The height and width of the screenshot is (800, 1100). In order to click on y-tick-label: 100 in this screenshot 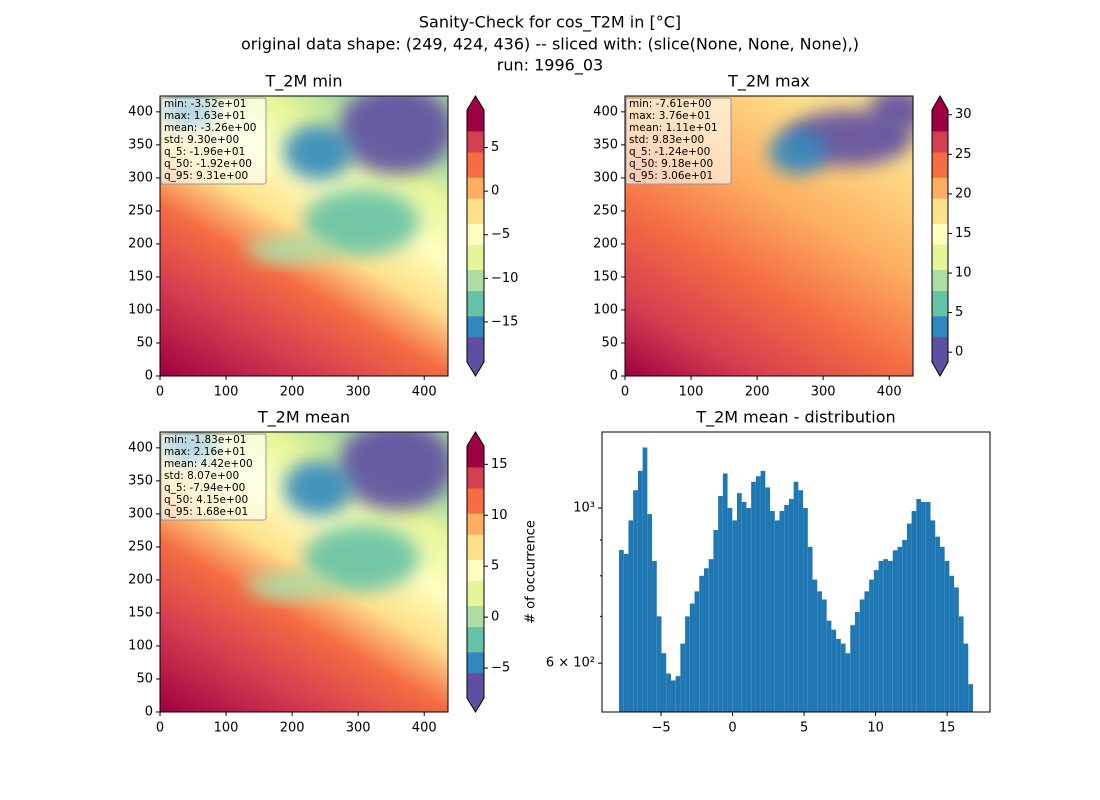, I will do `click(605, 309)`.